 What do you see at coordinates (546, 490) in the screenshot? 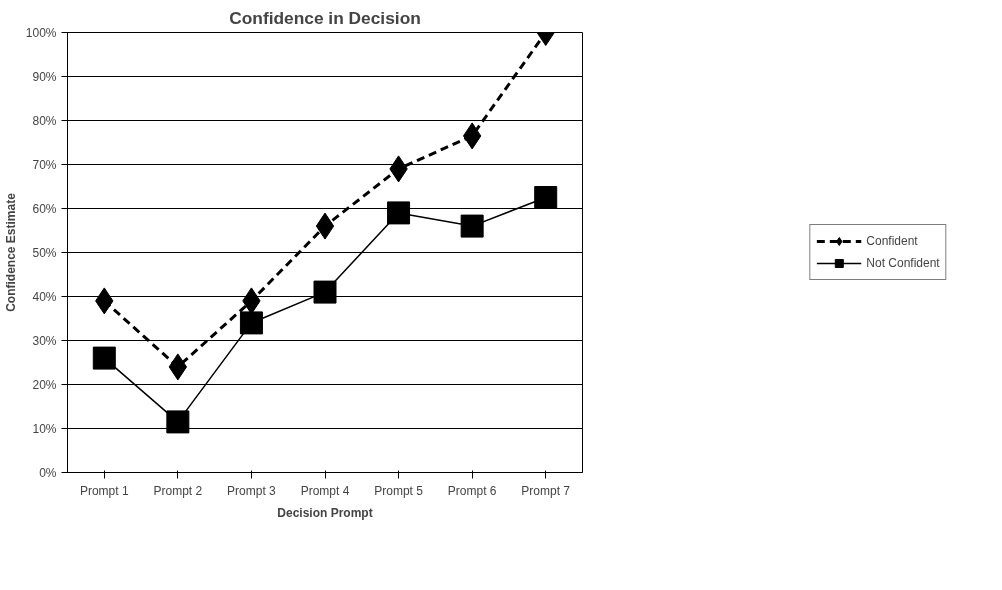
I see `x-tick-label: Prompt 7` at bounding box center [546, 490].